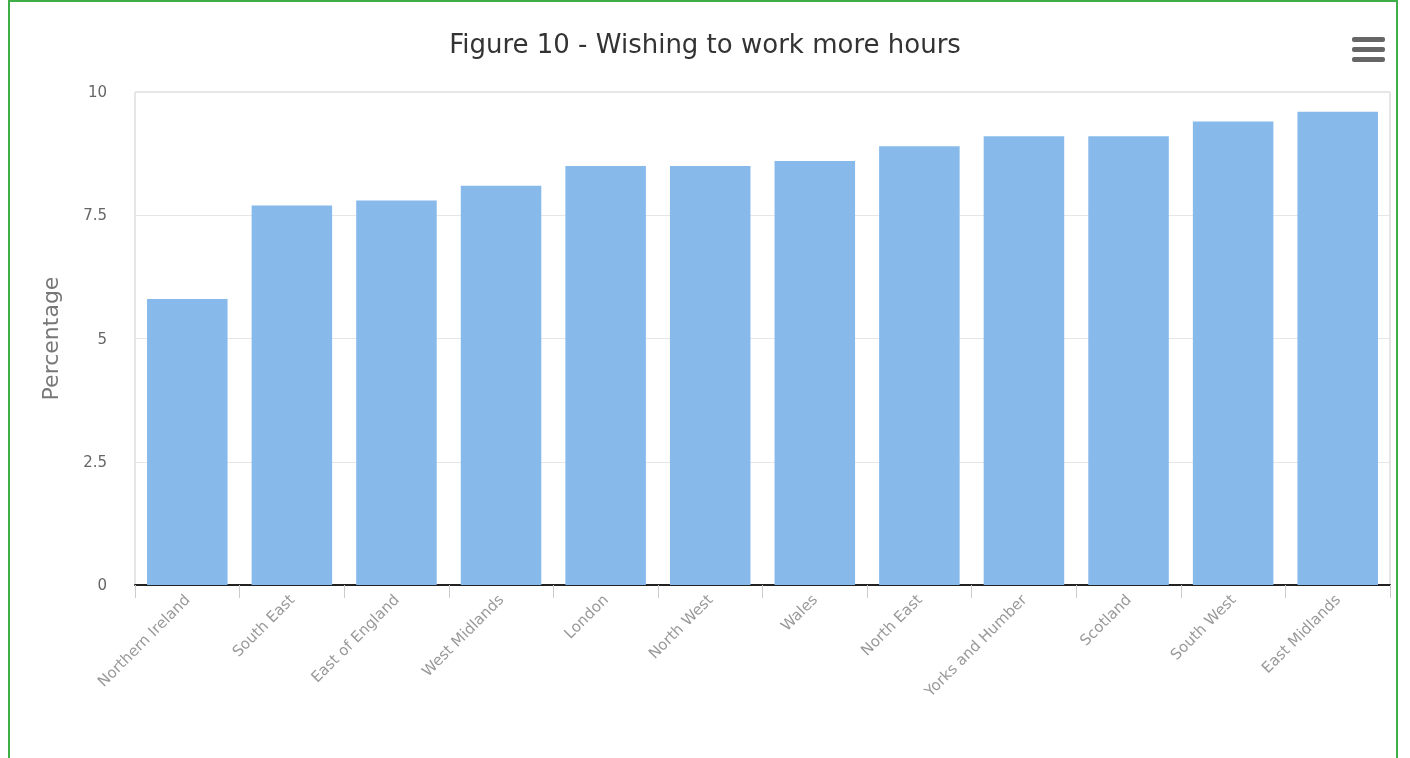 This screenshot has height=758, width=1410. I want to click on chart-title: Figure 10 - Wishing to work more hours, so click(705, 44).